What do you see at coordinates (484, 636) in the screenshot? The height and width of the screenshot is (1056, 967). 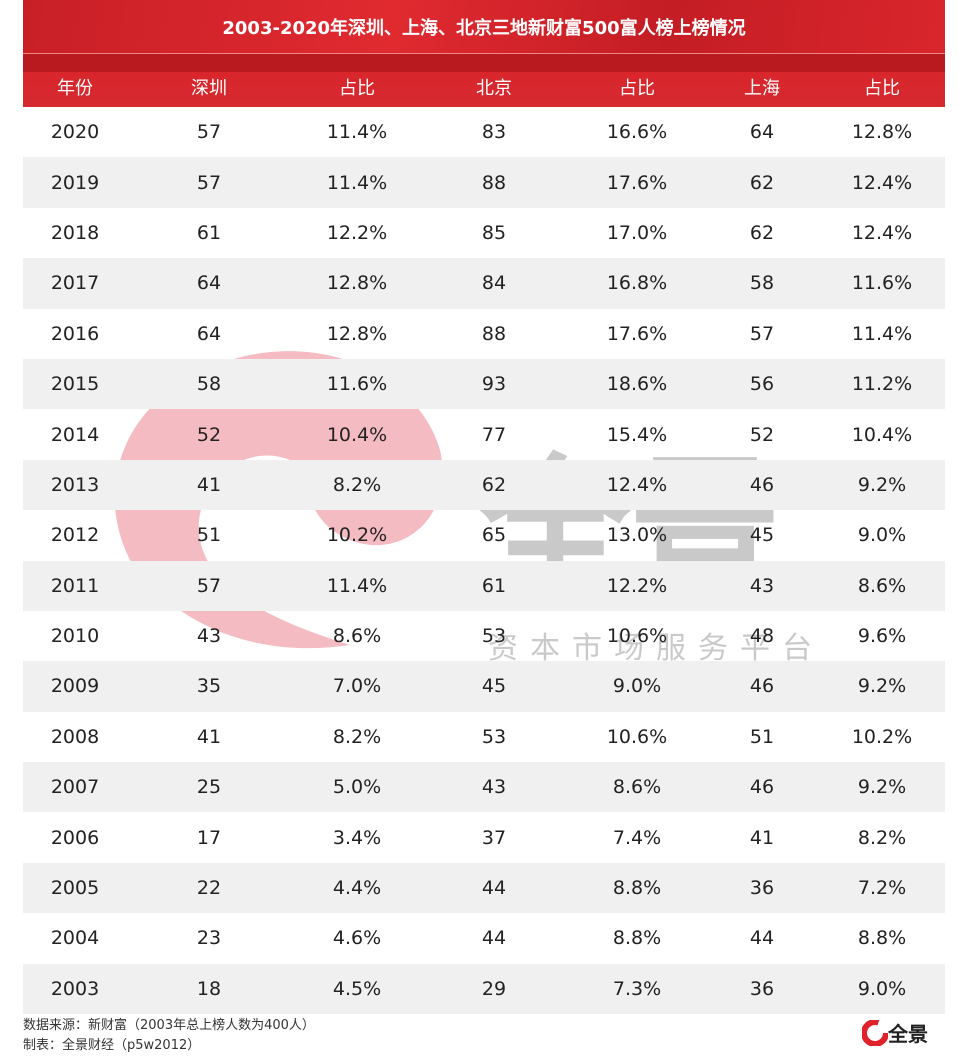 I see `table-row: 2010 43 8.6% 53 10.6% 48 9.6%` at bounding box center [484, 636].